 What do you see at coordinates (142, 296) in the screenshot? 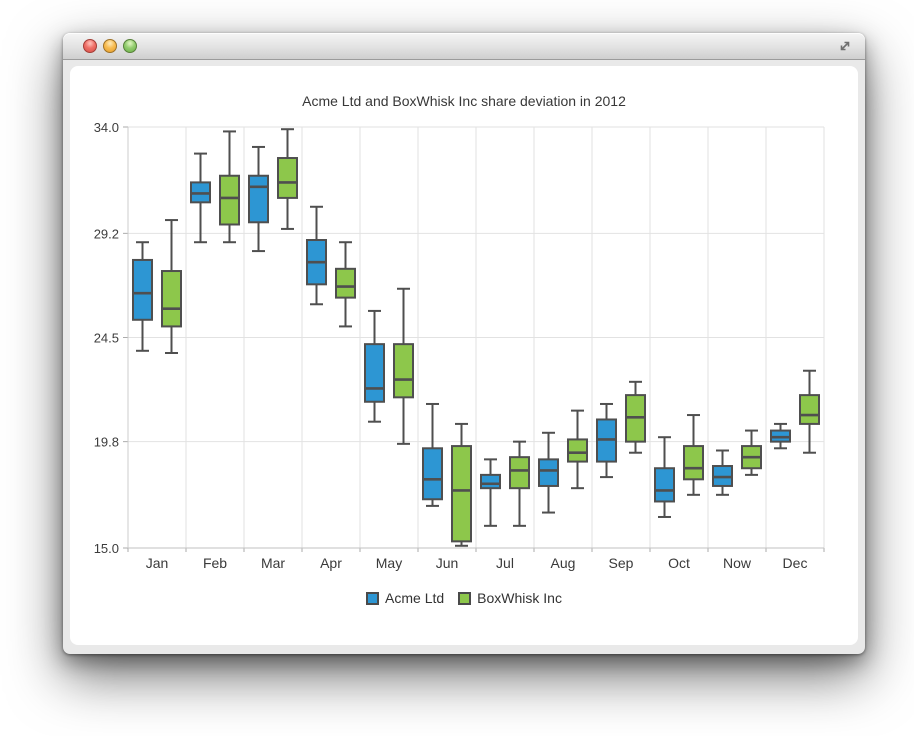
I see `box-jan-acme` at bounding box center [142, 296].